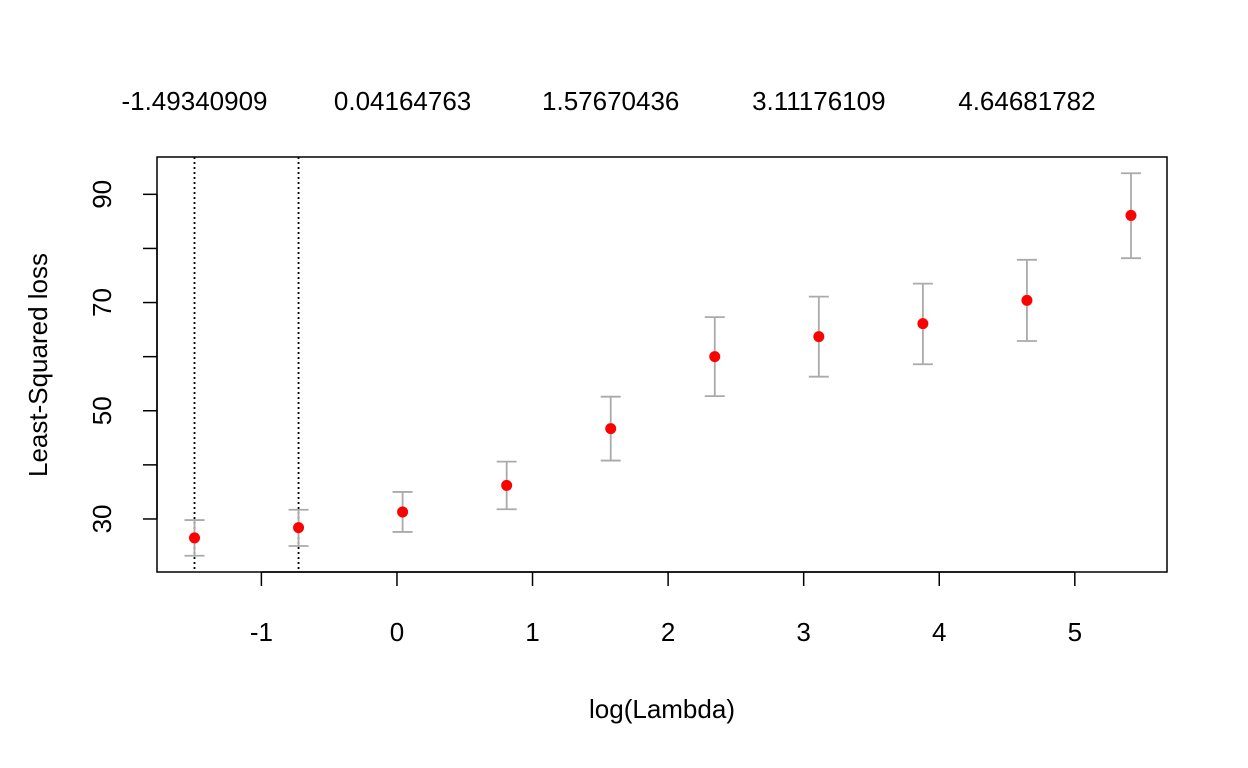  I want to click on x-axis-label: log(Lambda), so click(662, 709).